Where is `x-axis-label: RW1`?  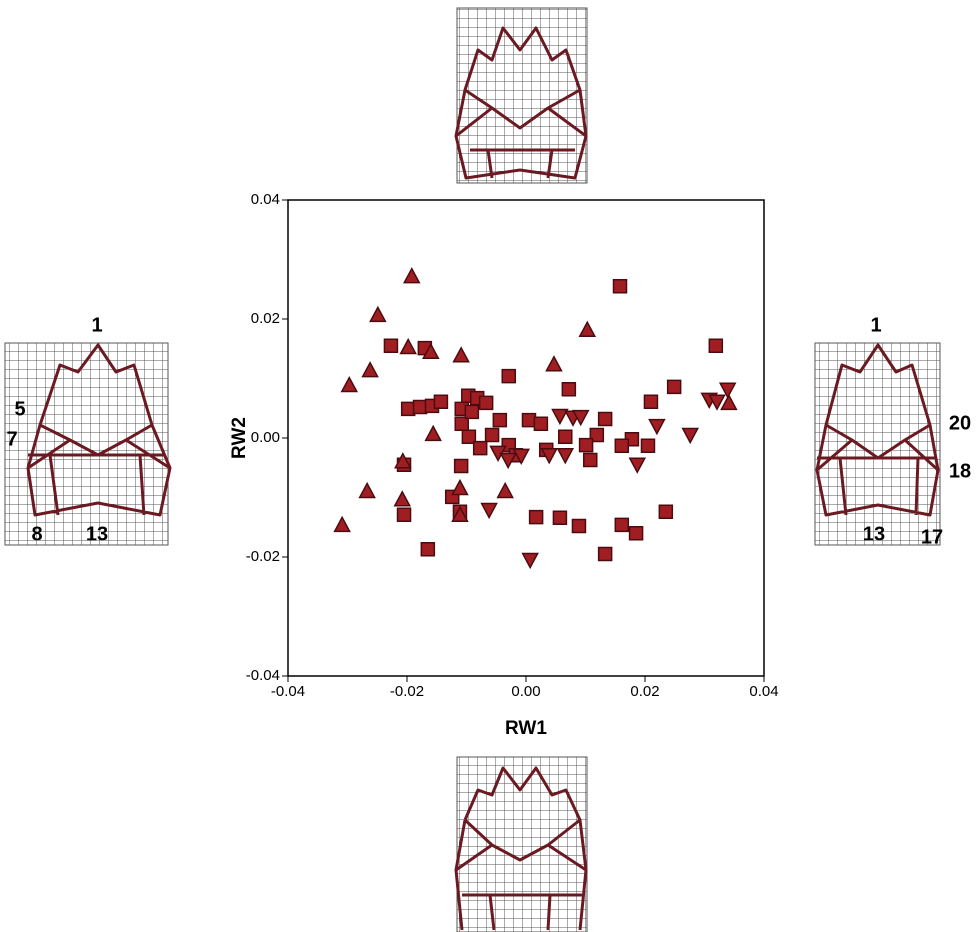 x-axis-label: RW1 is located at coordinates (526, 728).